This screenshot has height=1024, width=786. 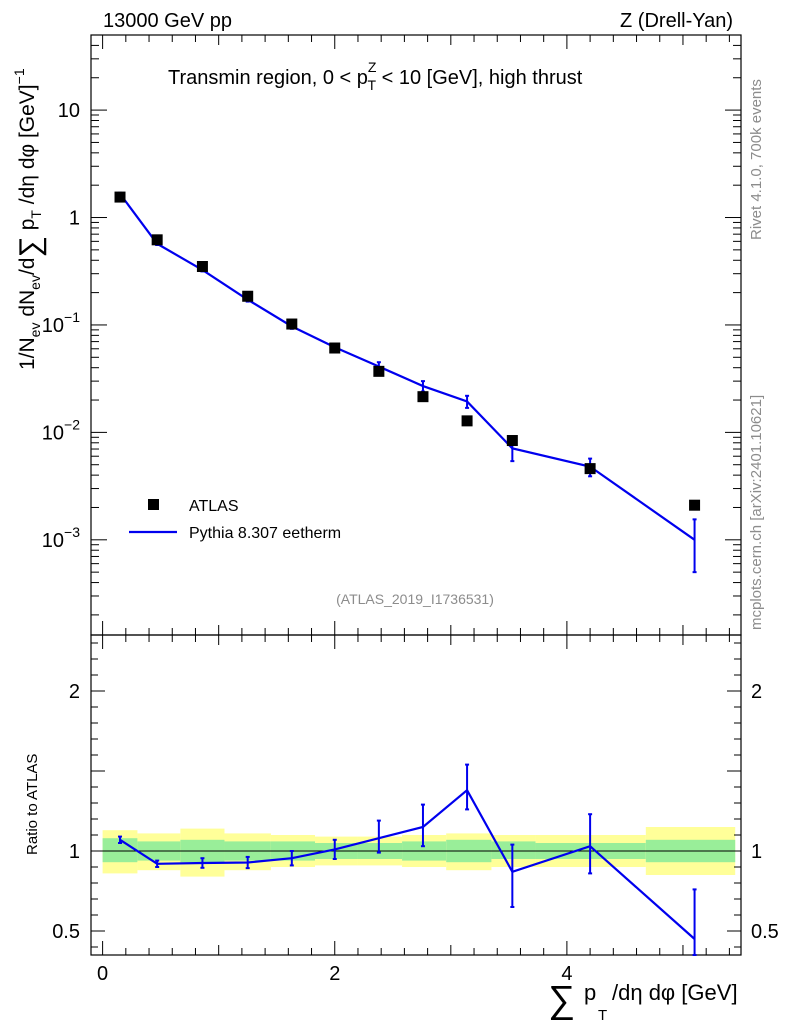 What do you see at coordinates (756, 512) in the screenshot?
I see `mcplots-label: mcplots.cern.ch [arXiv:2401.10621]` at bounding box center [756, 512].